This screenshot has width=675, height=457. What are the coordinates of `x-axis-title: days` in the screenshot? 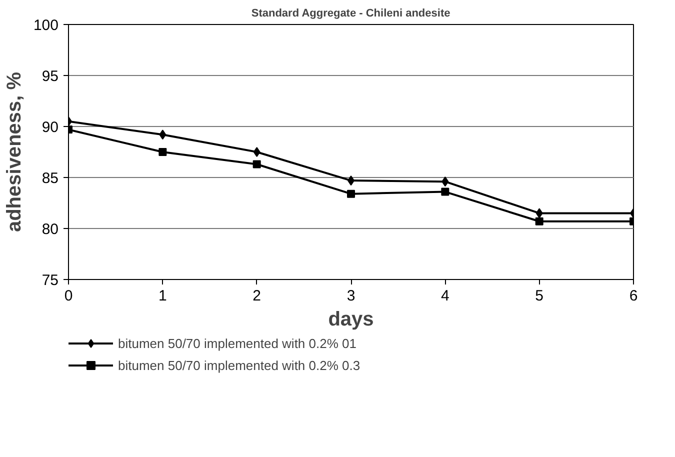 It's located at (351, 319).